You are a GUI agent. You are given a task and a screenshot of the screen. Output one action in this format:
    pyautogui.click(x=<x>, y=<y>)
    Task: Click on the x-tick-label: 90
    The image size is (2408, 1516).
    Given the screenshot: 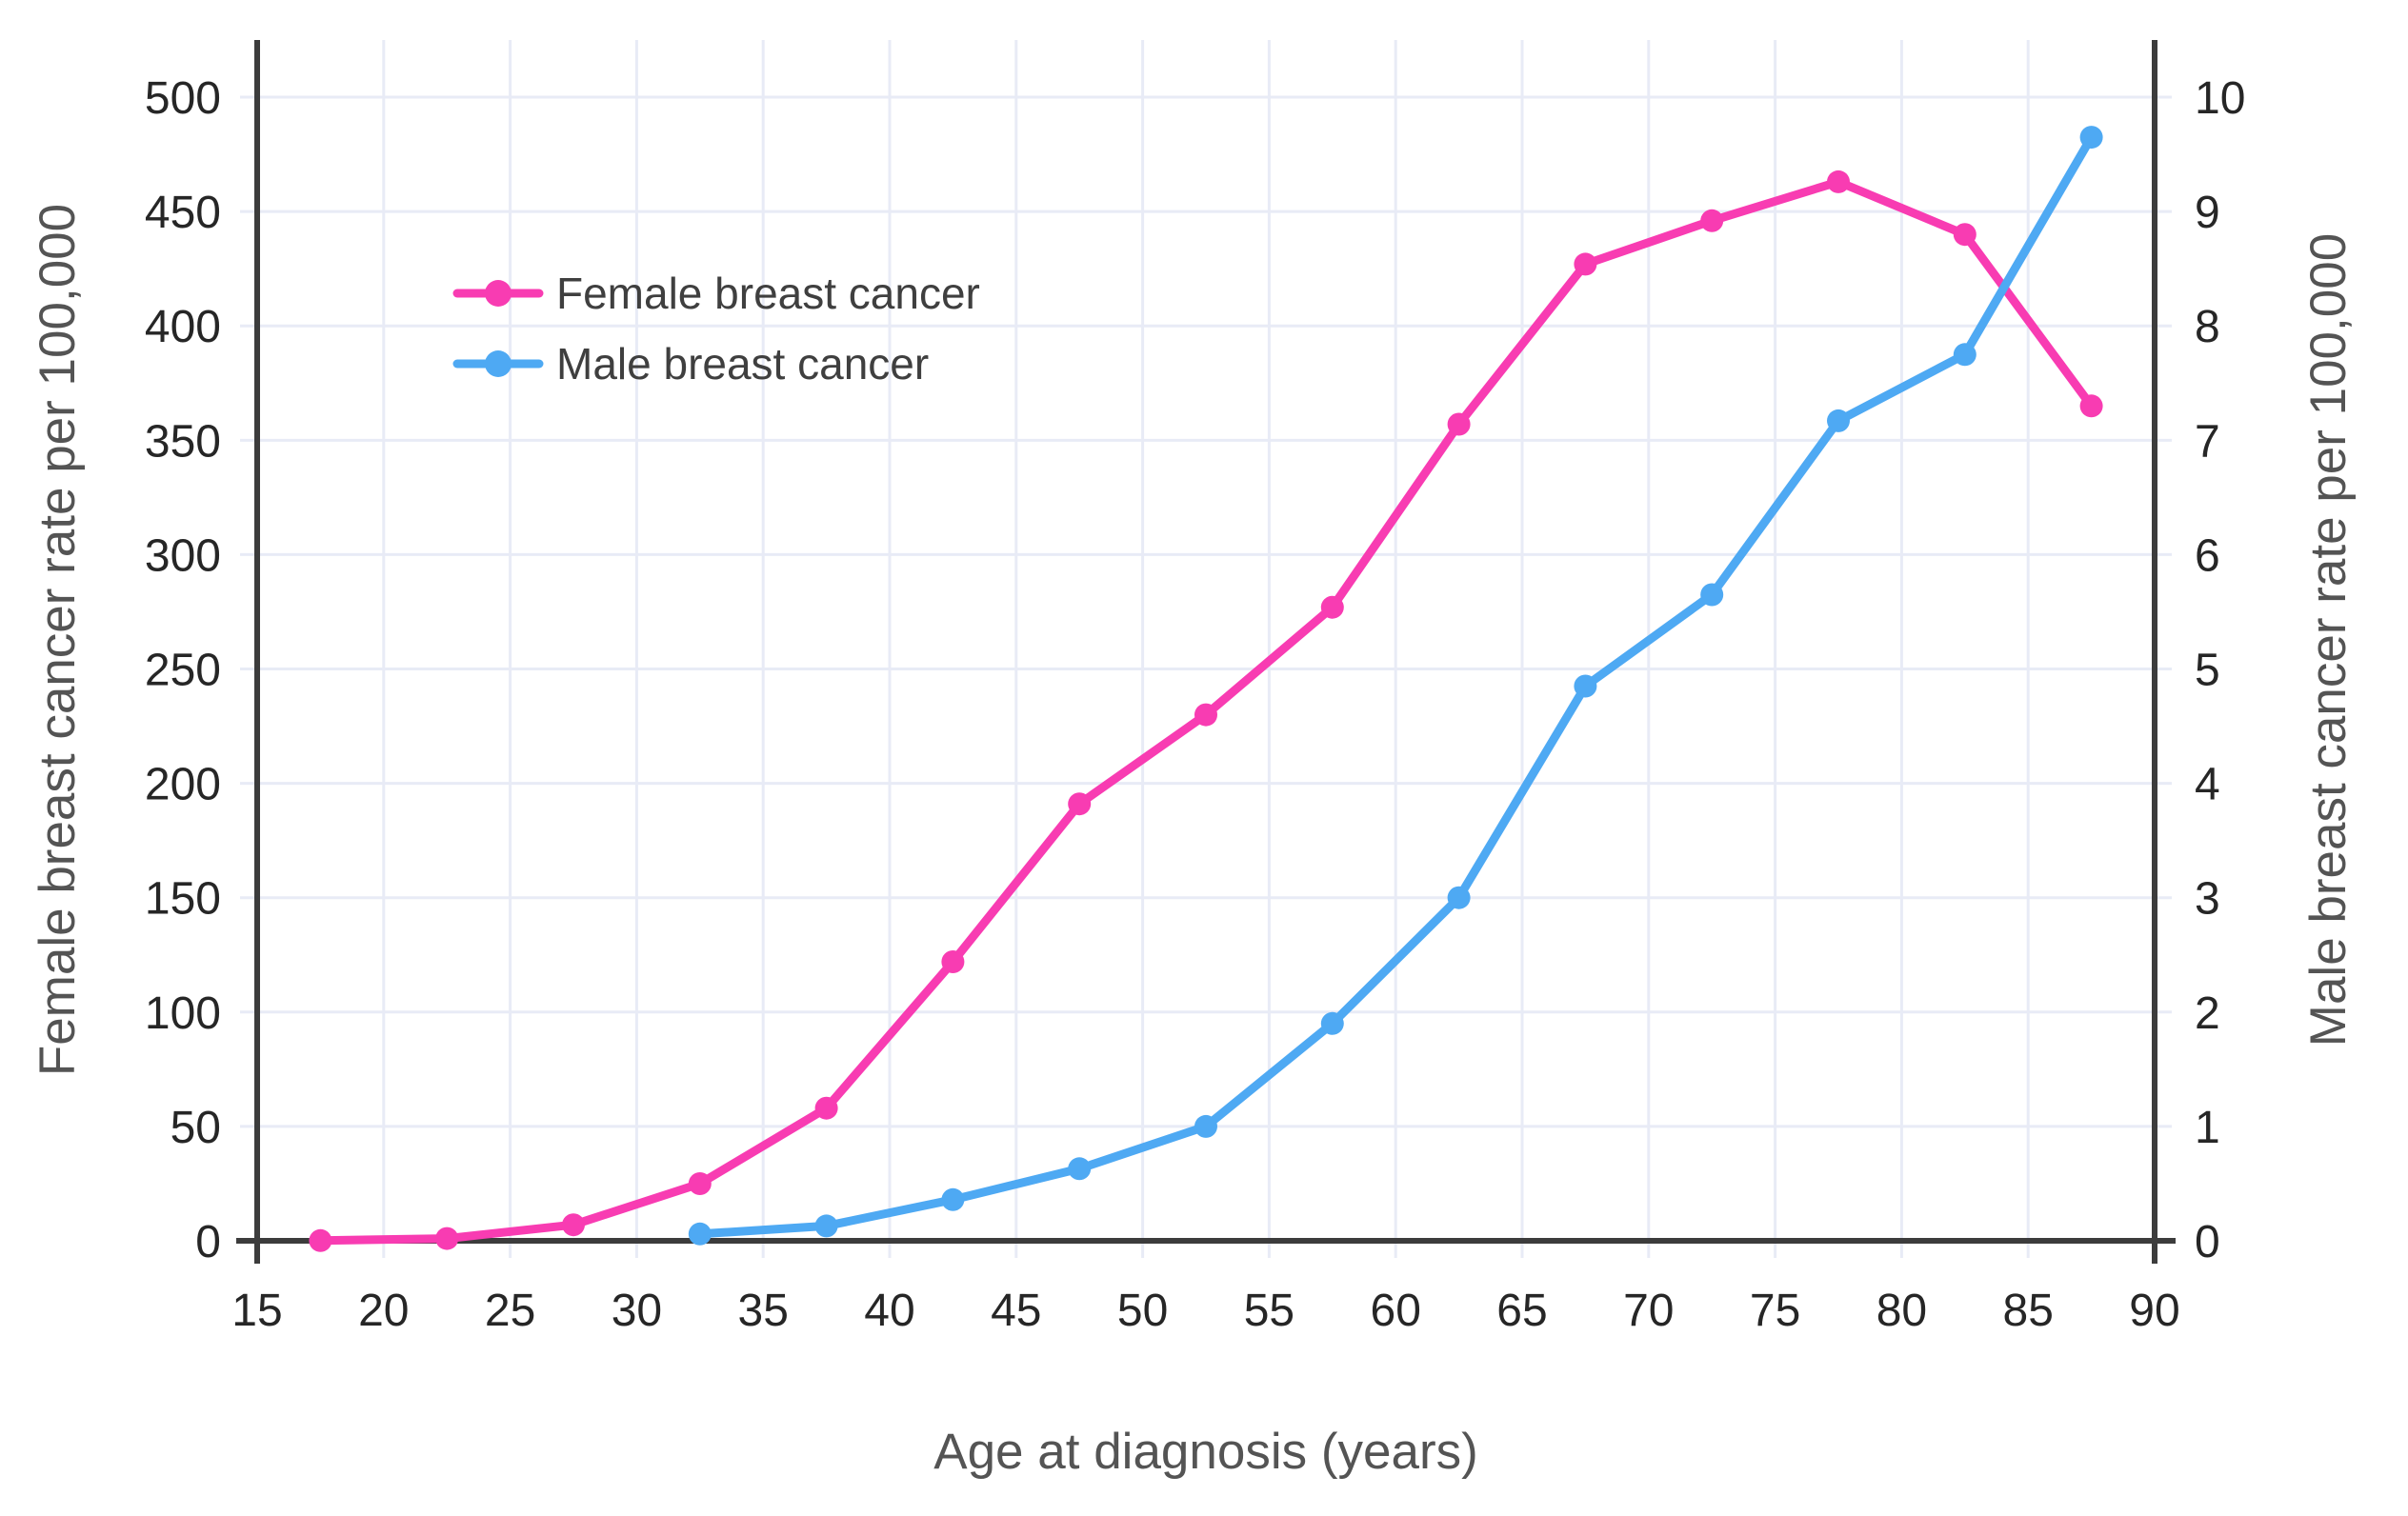 What is the action you would take?
    pyautogui.click(x=2154, y=1311)
    